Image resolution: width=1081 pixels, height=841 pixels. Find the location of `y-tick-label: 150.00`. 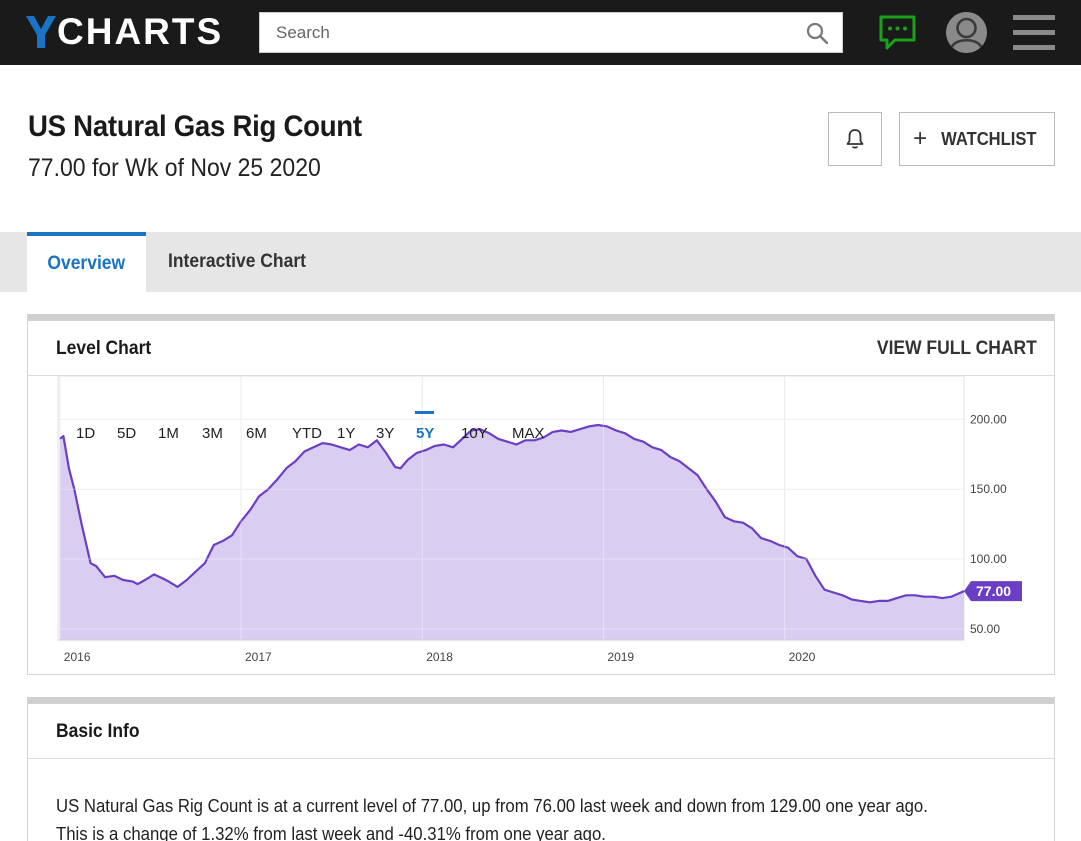

y-tick-label: 150.00 is located at coordinates (988, 489).